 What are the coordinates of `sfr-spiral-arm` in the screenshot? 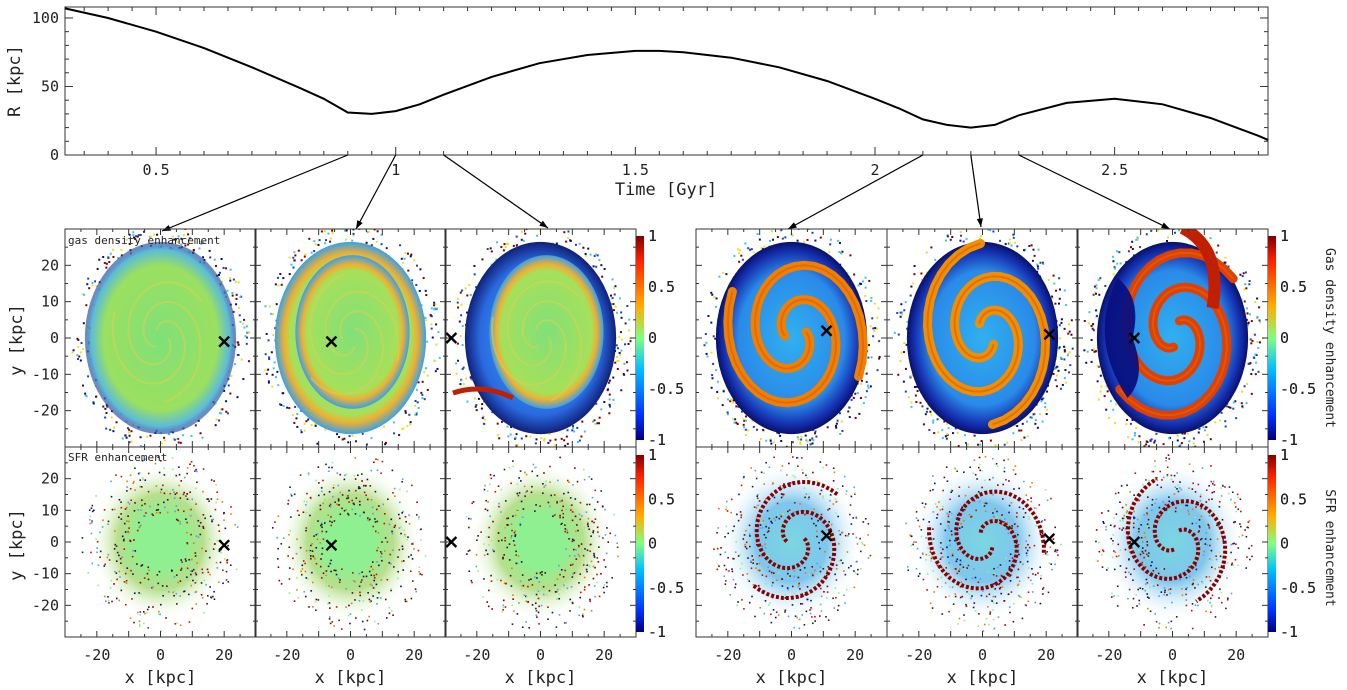 It's located at (794, 554).